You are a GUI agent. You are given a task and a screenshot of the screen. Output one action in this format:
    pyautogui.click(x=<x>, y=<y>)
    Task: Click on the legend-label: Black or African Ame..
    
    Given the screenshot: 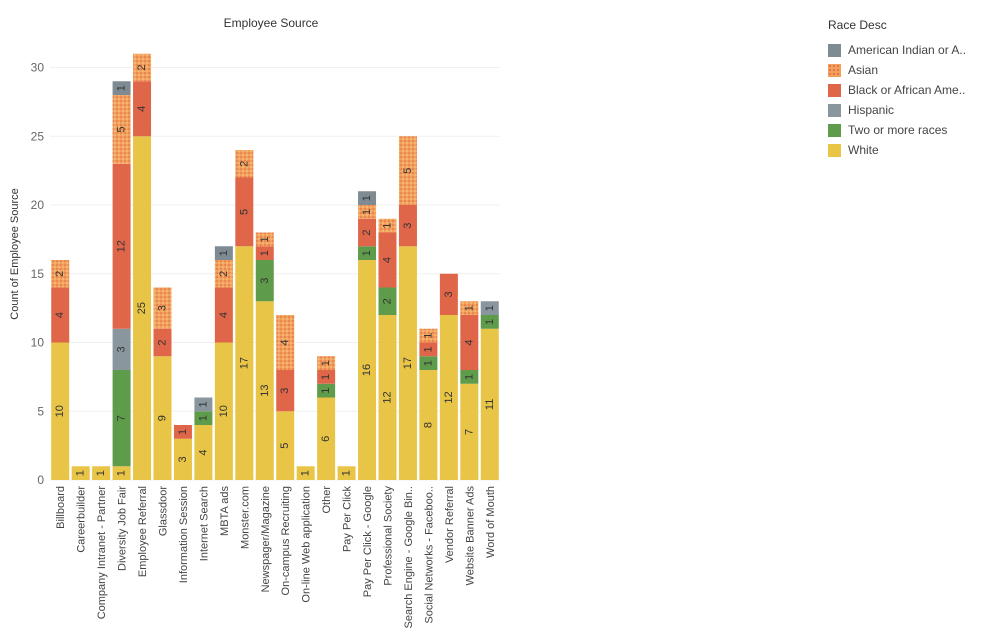 What is the action you would take?
    pyautogui.click(x=907, y=90)
    